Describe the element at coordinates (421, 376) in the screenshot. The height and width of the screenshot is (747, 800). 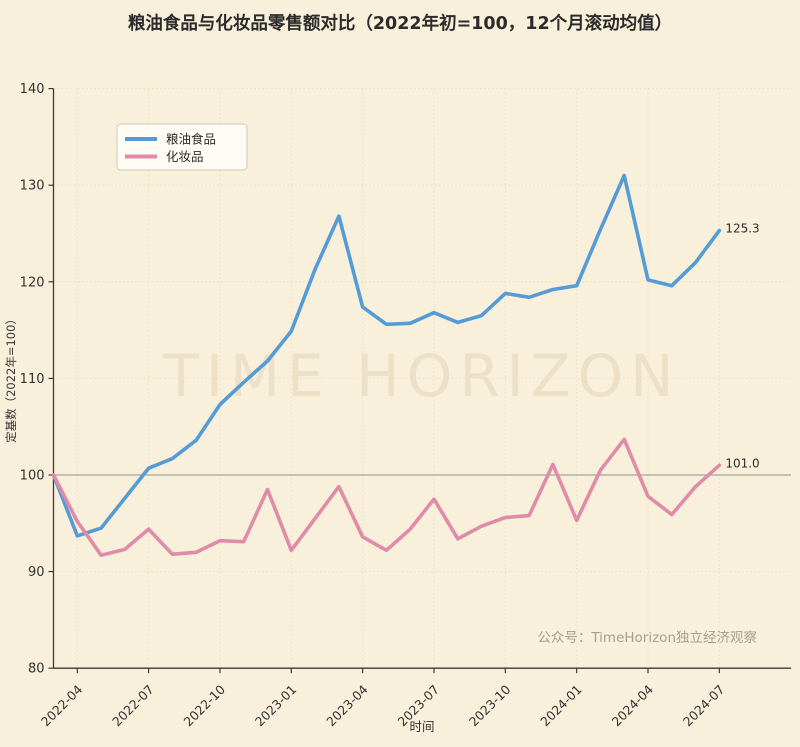
I see `watermark: TIME HORIZON` at that location.